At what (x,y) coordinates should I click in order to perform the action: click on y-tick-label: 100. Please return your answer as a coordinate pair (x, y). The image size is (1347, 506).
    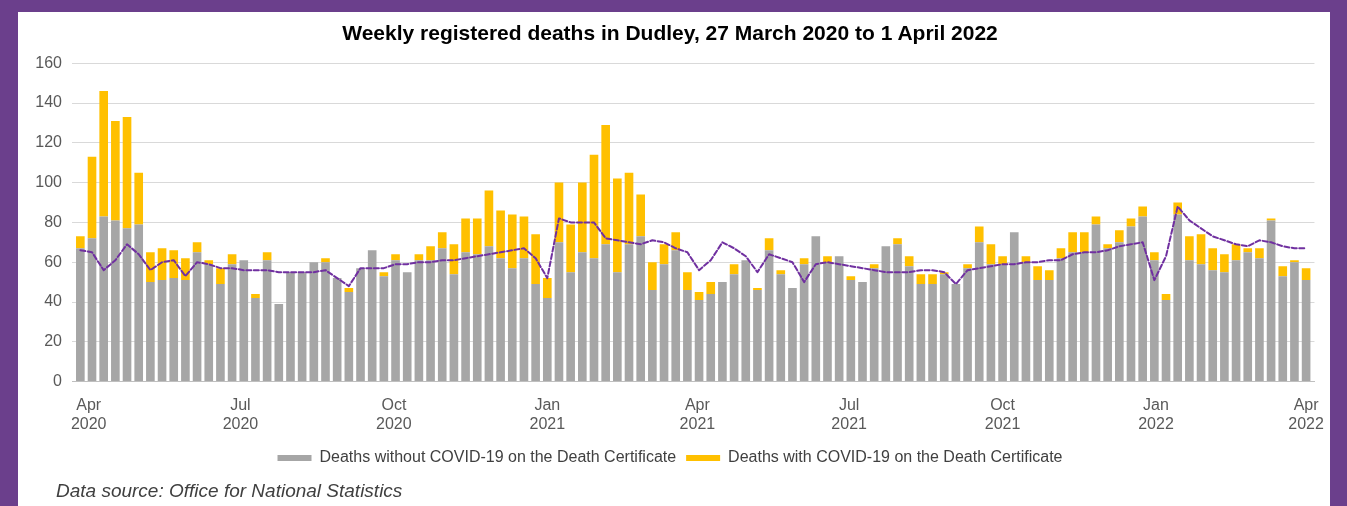
    Looking at the image, I should click on (49, 182).